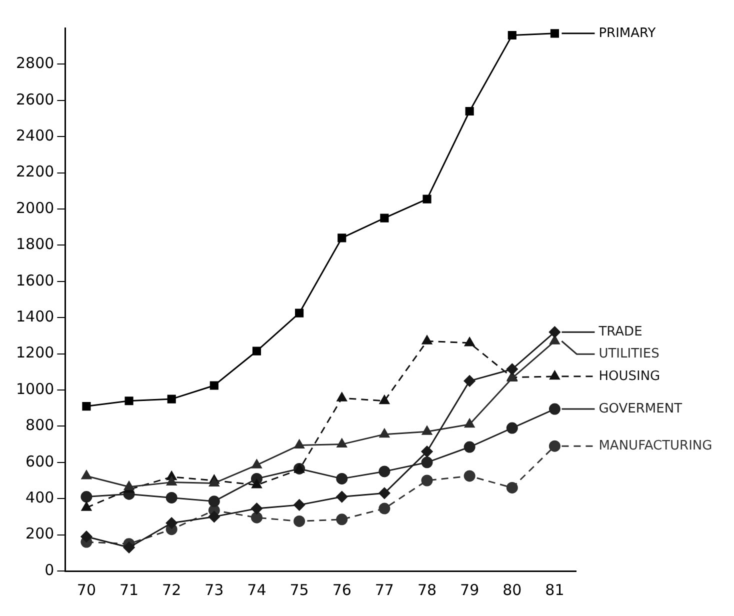 Image resolution: width=734 pixels, height=616 pixels. What do you see at coordinates (35, 99) in the screenshot?
I see `y-tick-label: 2600` at bounding box center [35, 99].